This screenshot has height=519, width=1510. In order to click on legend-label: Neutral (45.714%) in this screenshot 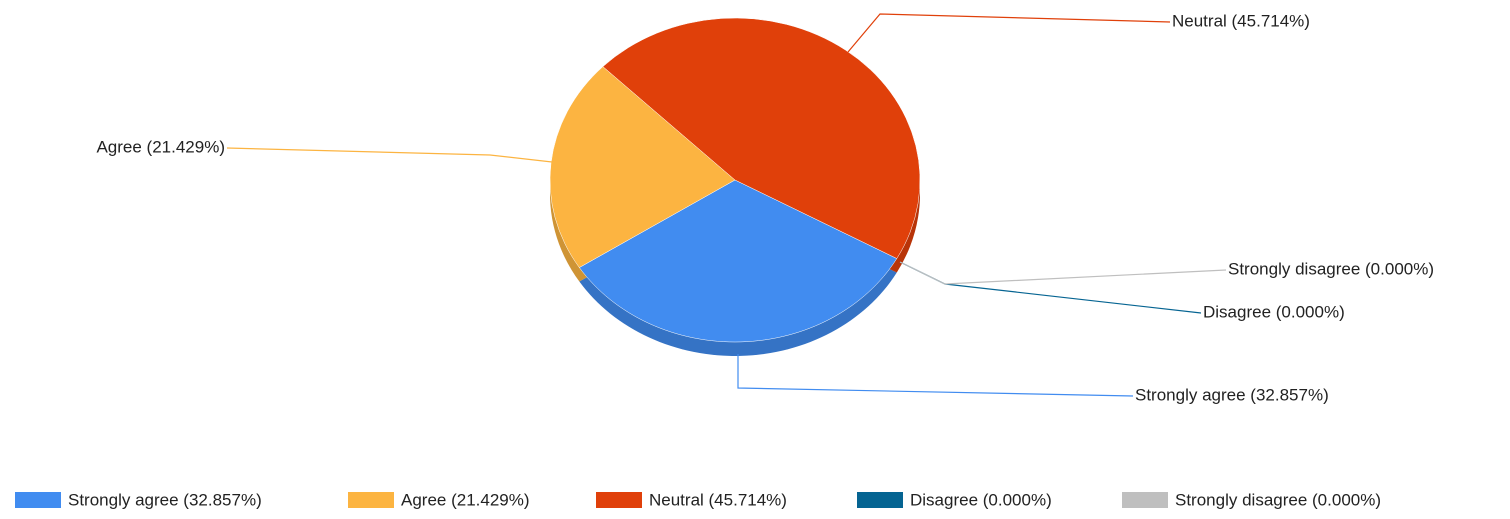, I will do `click(718, 499)`.